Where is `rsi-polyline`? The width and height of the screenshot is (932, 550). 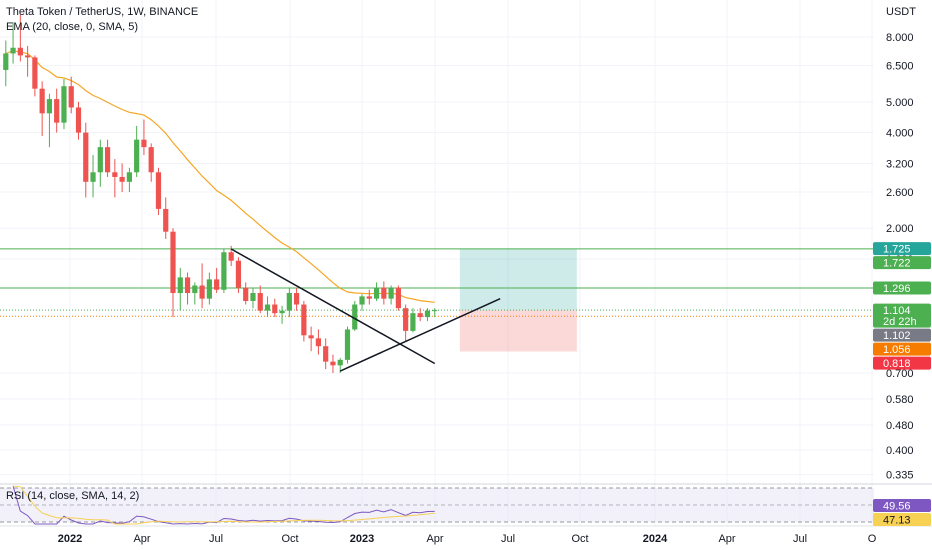 rsi-polyline is located at coordinates (223, 505).